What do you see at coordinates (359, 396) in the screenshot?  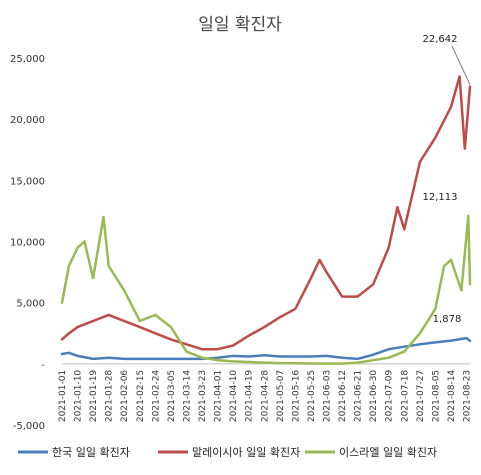 I see `x-tick-label: 2021-06-21` at bounding box center [359, 396].